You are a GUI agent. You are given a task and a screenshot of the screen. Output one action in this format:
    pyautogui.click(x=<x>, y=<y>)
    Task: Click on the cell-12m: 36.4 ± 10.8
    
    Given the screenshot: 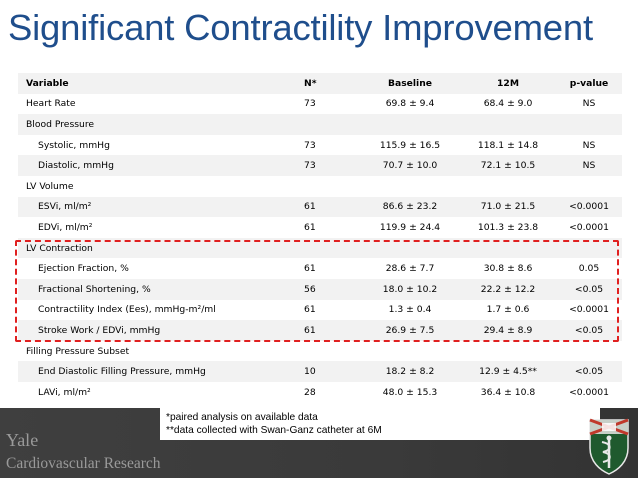 What is the action you would take?
    pyautogui.click(x=508, y=392)
    